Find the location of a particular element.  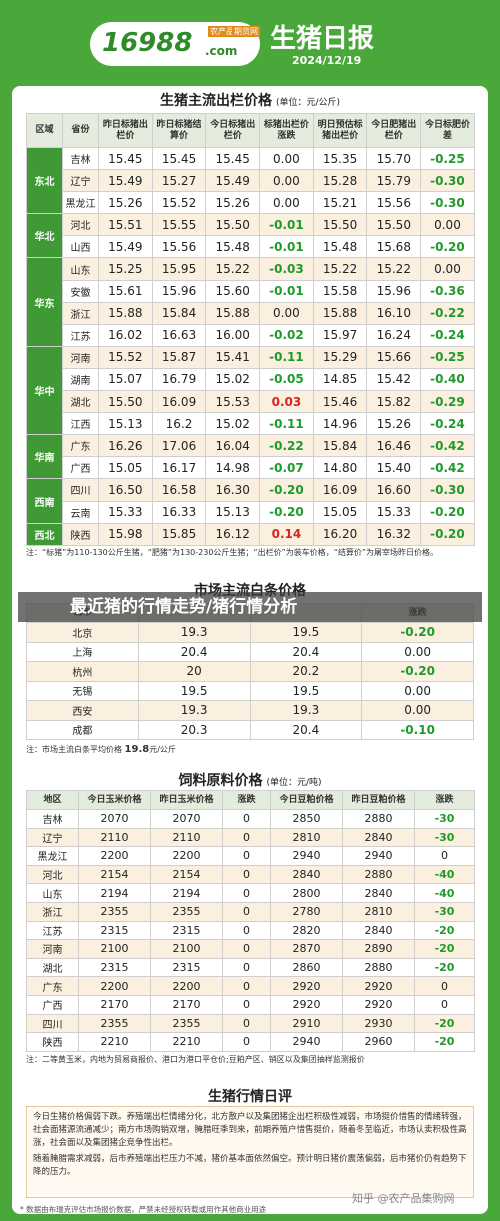

value-cell: 15.40 is located at coordinates (394, 468).